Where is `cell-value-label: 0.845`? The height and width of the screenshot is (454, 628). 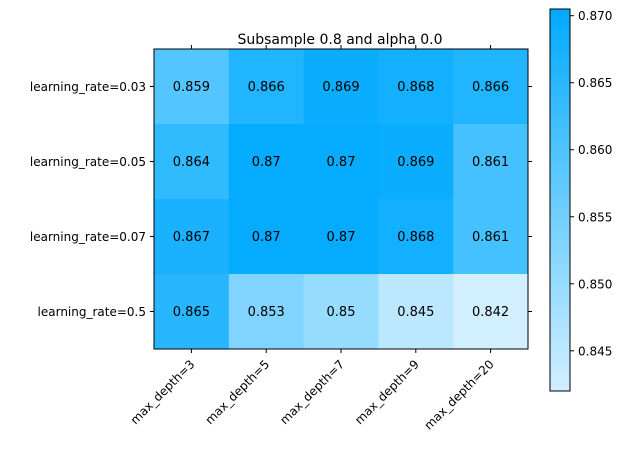 cell-value-label: 0.845 is located at coordinates (415, 312).